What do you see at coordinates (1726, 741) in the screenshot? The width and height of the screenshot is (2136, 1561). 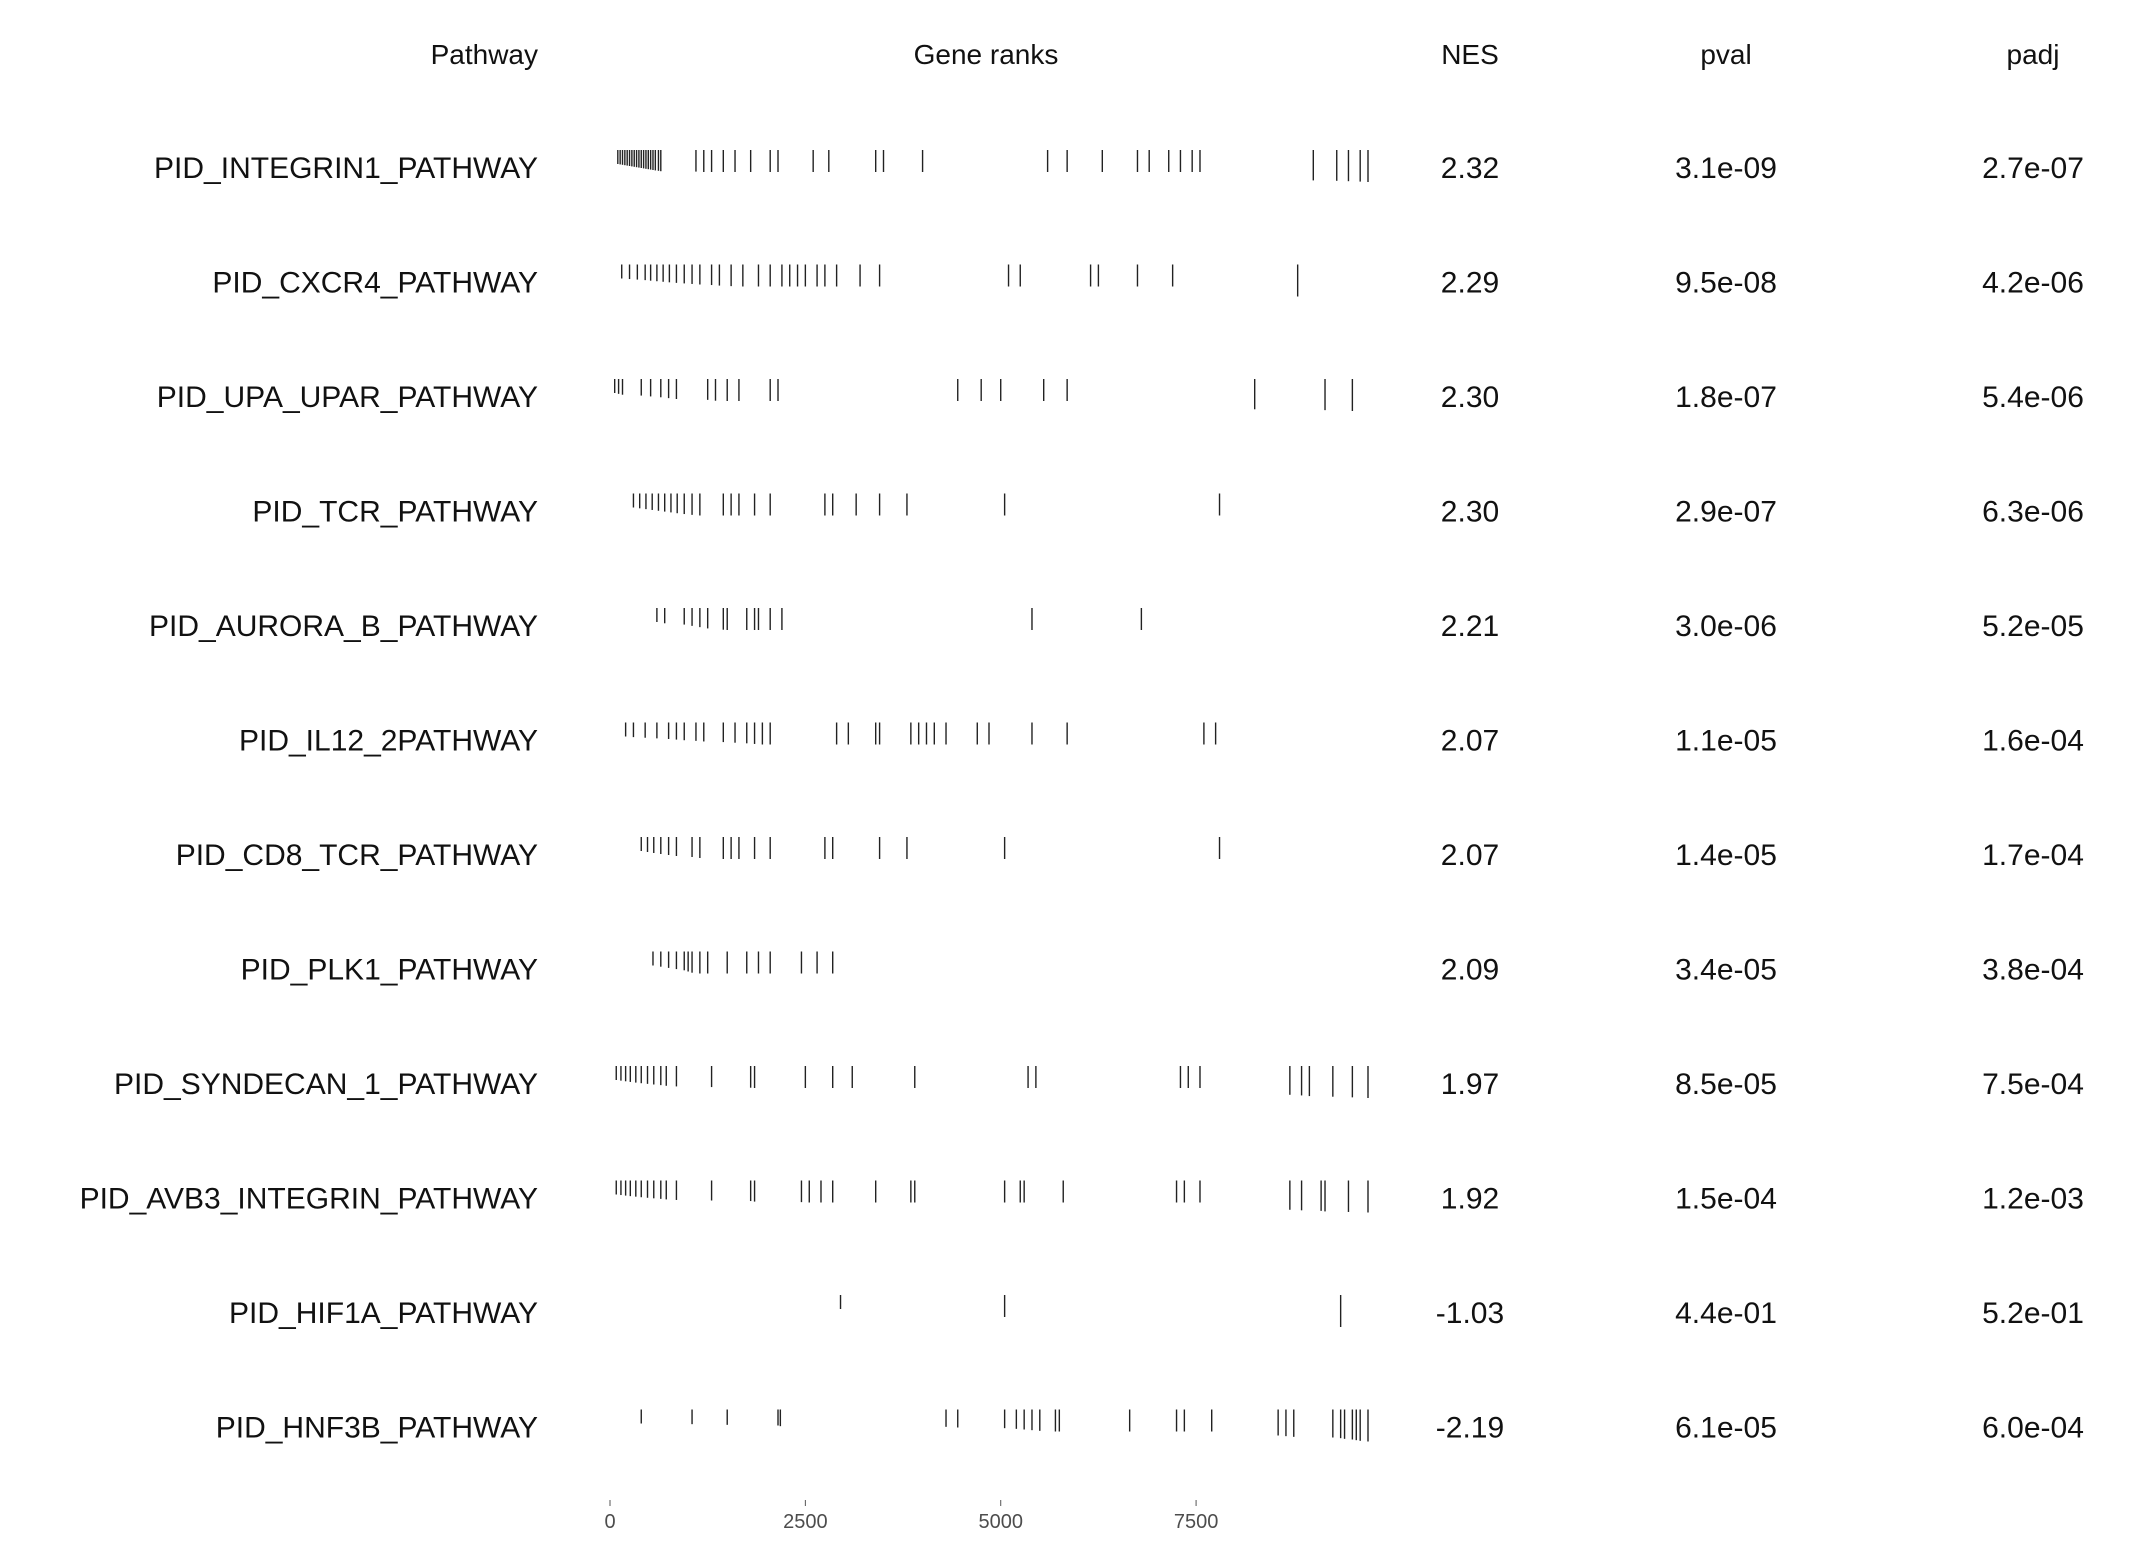 I see `pval-value: 1.1e-05` at bounding box center [1726, 741].